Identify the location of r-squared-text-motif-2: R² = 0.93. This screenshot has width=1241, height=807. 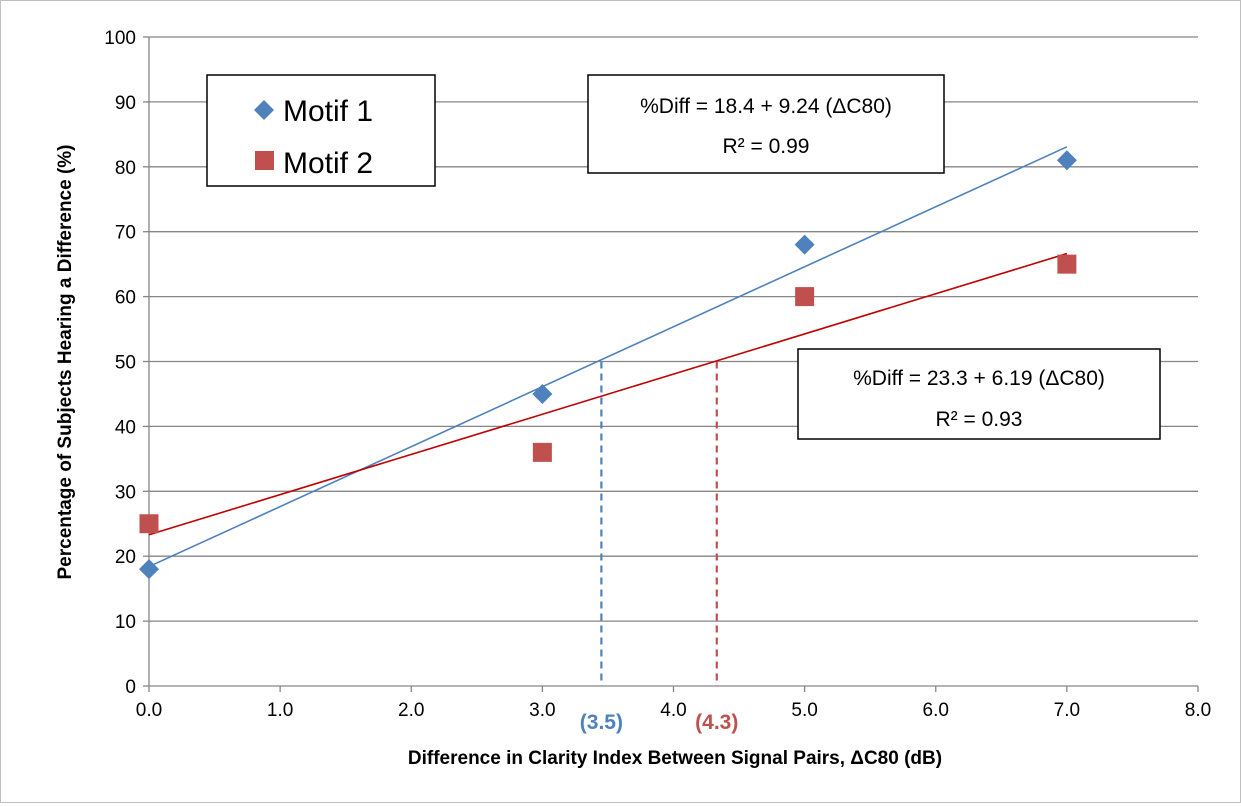
(979, 419).